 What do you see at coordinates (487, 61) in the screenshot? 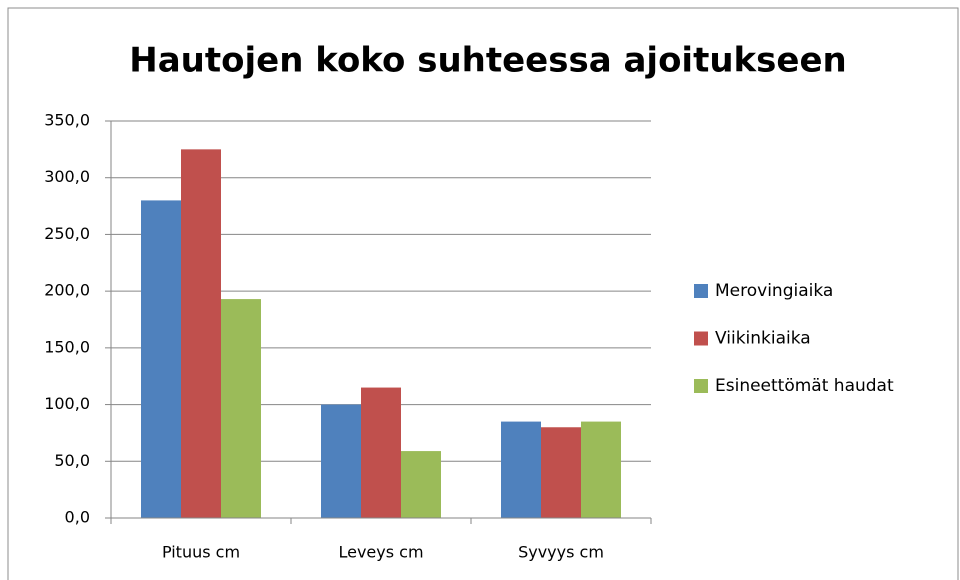
I see `chart-title: Hautojen koko suhteessa ajoitukseen` at bounding box center [487, 61].